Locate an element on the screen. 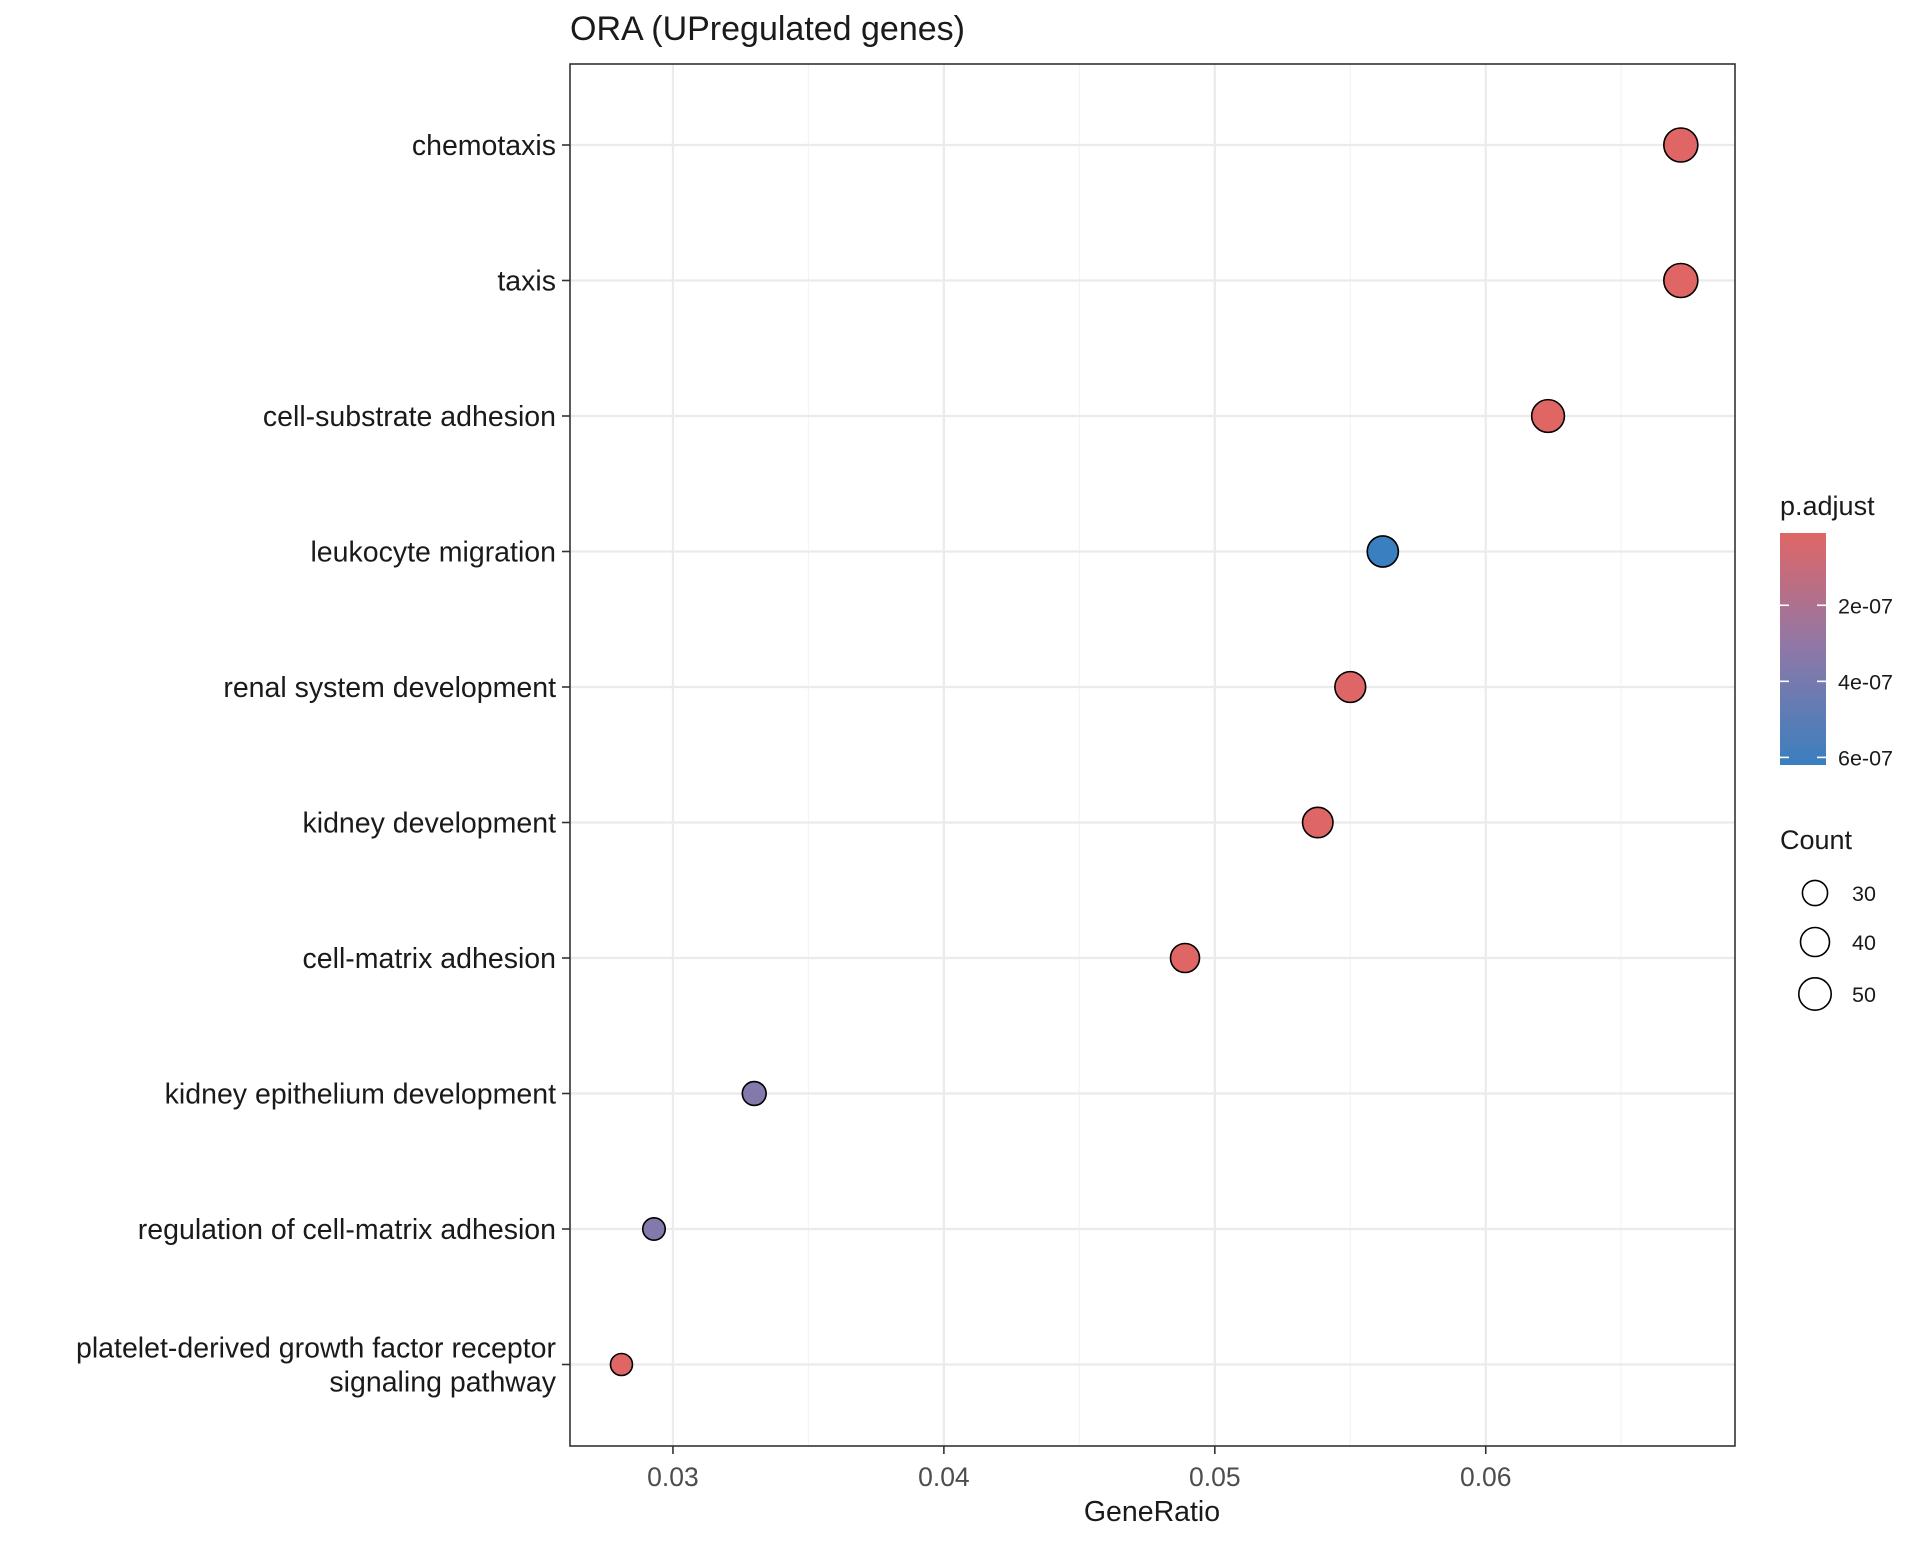 The image size is (1920, 1541). colorbar-tick-label: 2e-07 is located at coordinates (1865, 606).